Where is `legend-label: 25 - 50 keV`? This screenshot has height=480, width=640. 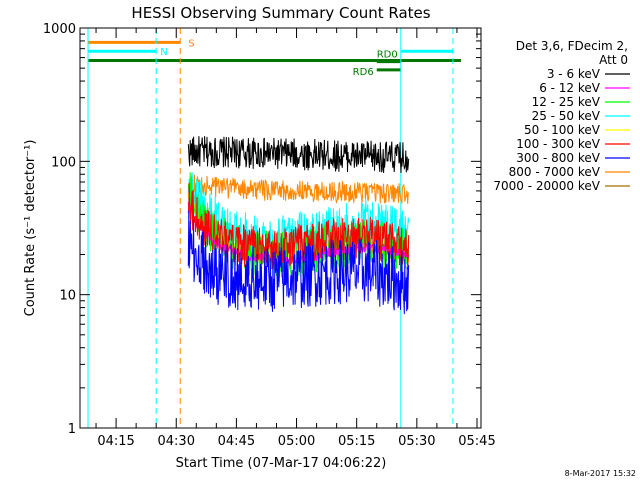 legend-label: 25 - 50 keV is located at coordinates (566, 116).